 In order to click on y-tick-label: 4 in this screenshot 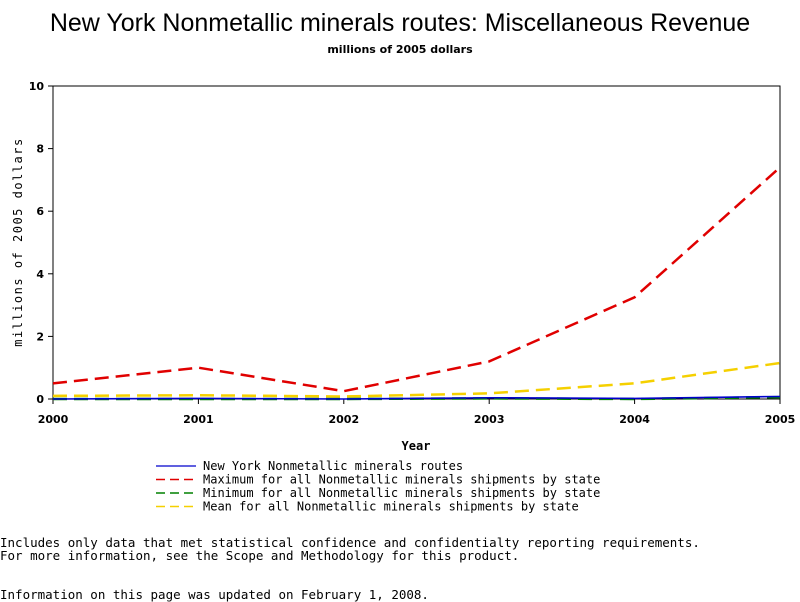, I will do `click(40, 274)`.